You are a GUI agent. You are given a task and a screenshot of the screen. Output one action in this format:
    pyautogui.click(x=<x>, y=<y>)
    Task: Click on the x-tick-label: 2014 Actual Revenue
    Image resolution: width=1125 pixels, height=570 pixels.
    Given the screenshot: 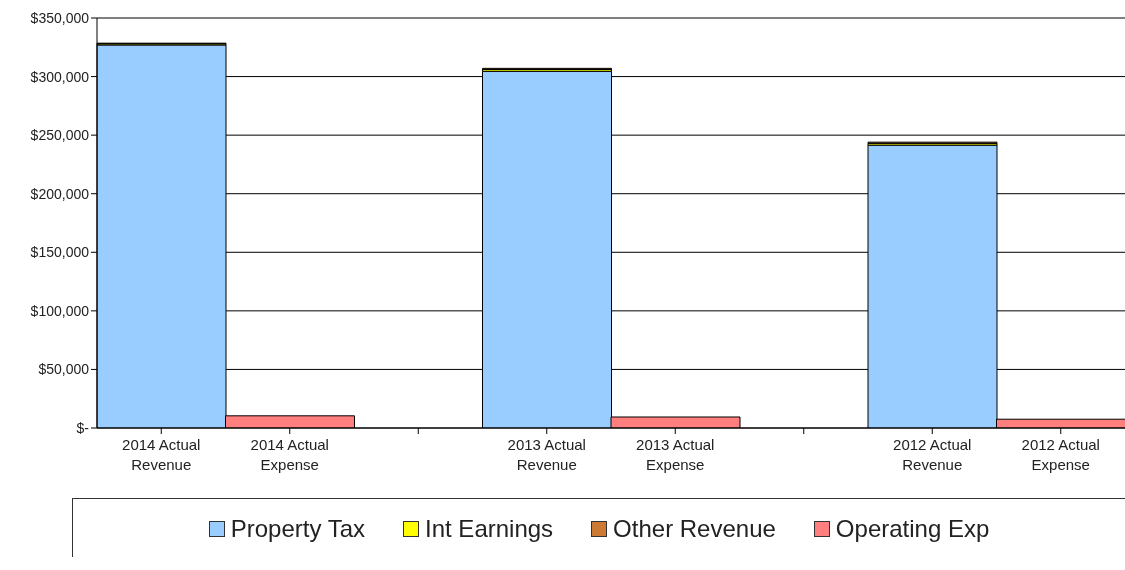 What is the action you would take?
    pyautogui.click(x=161, y=454)
    